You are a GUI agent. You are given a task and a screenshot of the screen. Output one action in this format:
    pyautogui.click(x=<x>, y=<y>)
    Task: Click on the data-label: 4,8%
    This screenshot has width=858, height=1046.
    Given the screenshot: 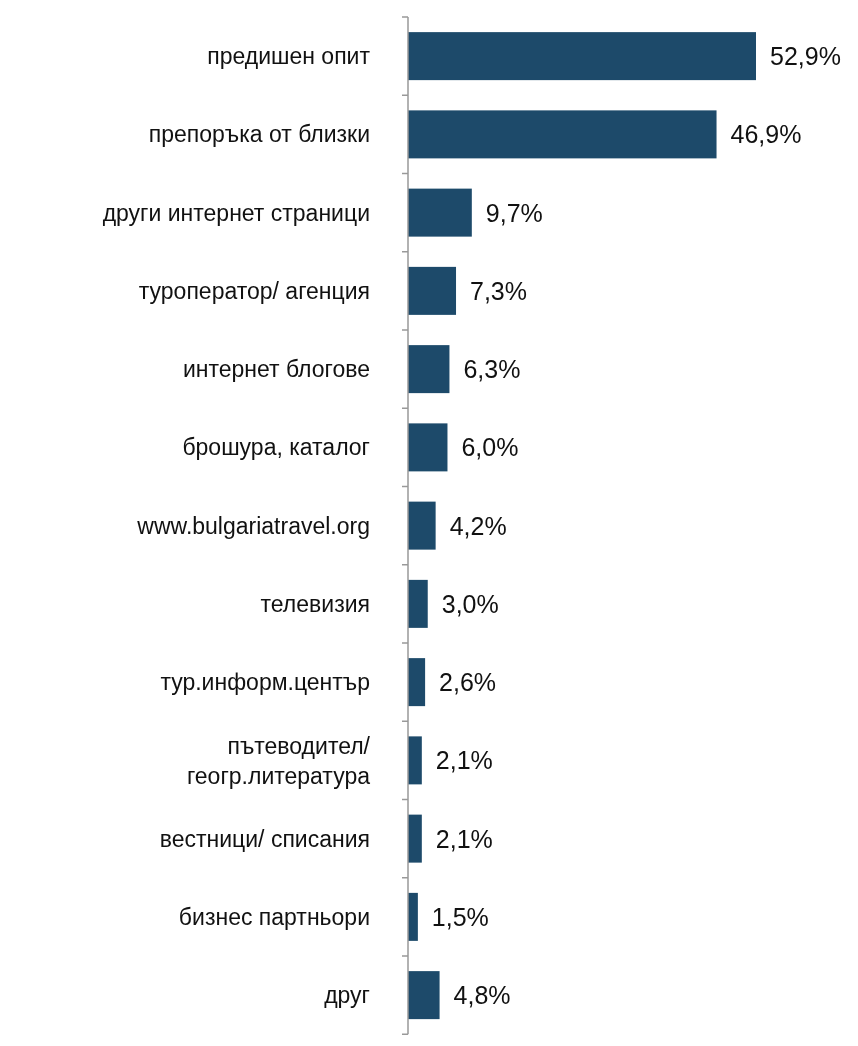 What is the action you would take?
    pyautogui.click(x=482, y=995)
    